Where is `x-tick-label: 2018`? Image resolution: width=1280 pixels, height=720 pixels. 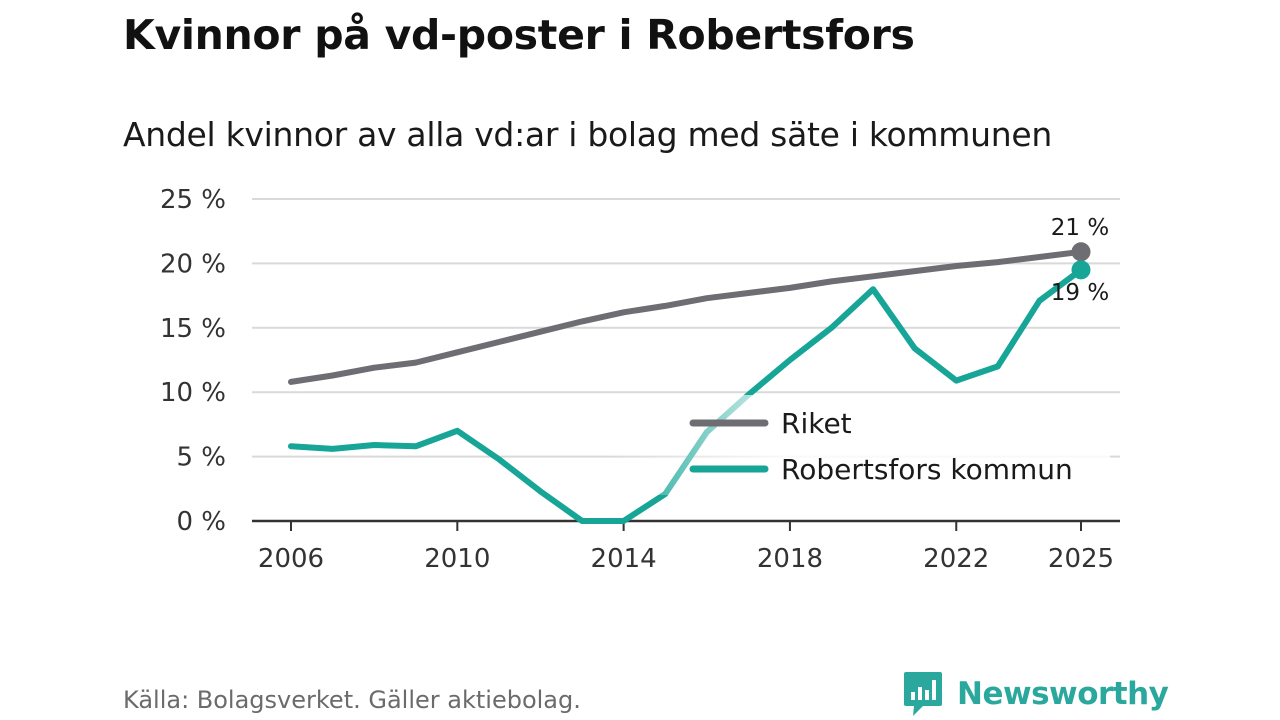
x-tick-label: 2018 is located at coordinates (790, 559).